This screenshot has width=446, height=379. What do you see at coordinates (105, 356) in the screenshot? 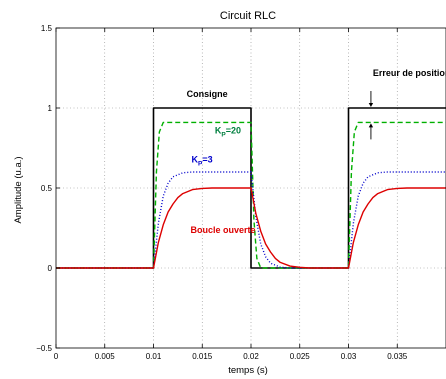
I see `x-tick-label: 0.005` at bounding box center [105, 356].